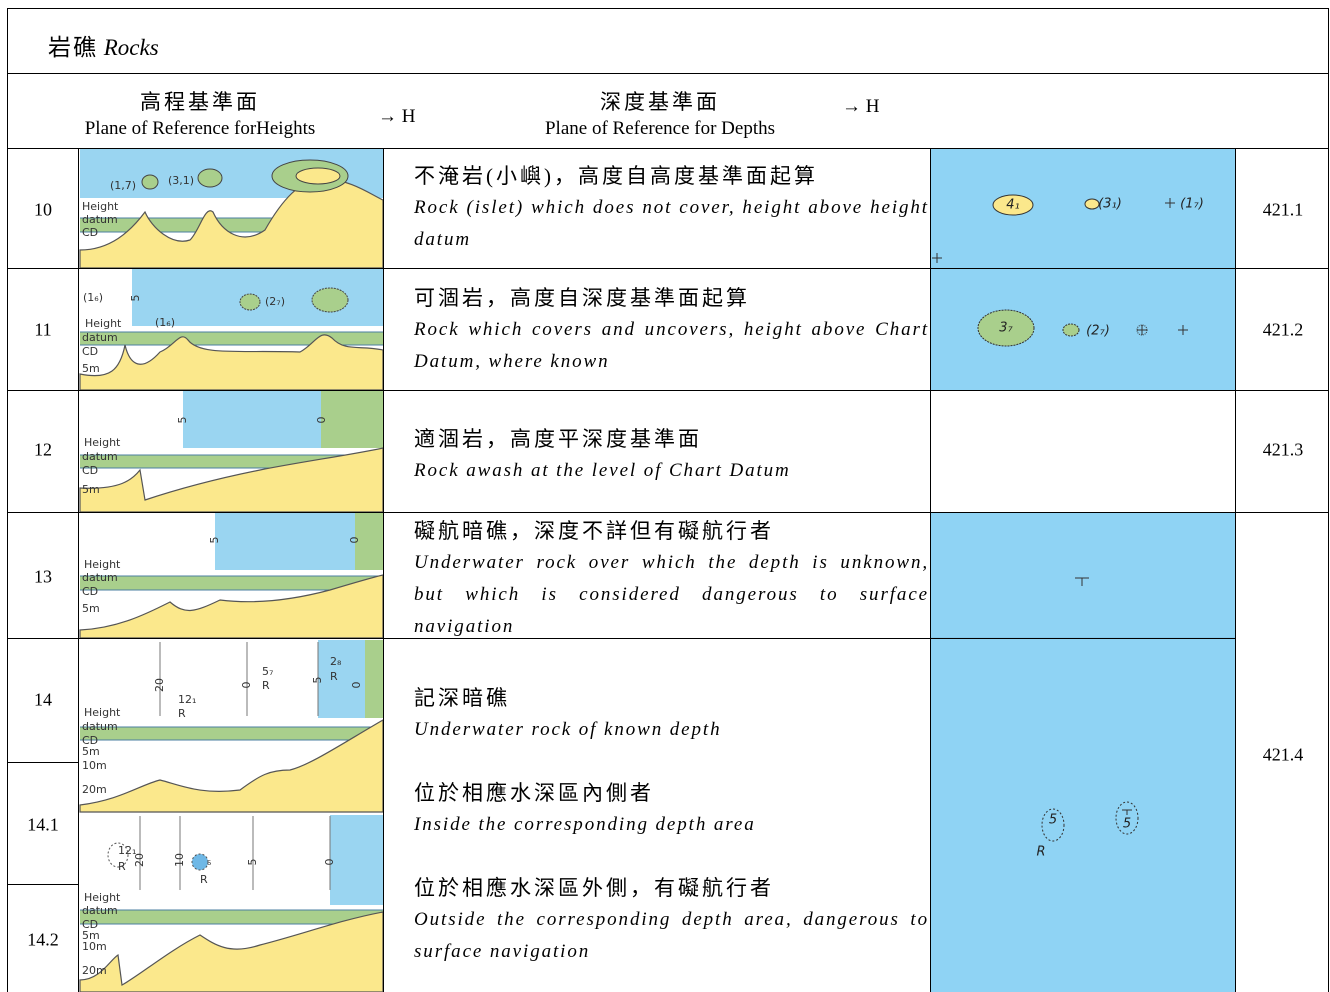 This screenshot has height=992, width=1330. I want to click on diagram-label: 10, so click(179, 860).